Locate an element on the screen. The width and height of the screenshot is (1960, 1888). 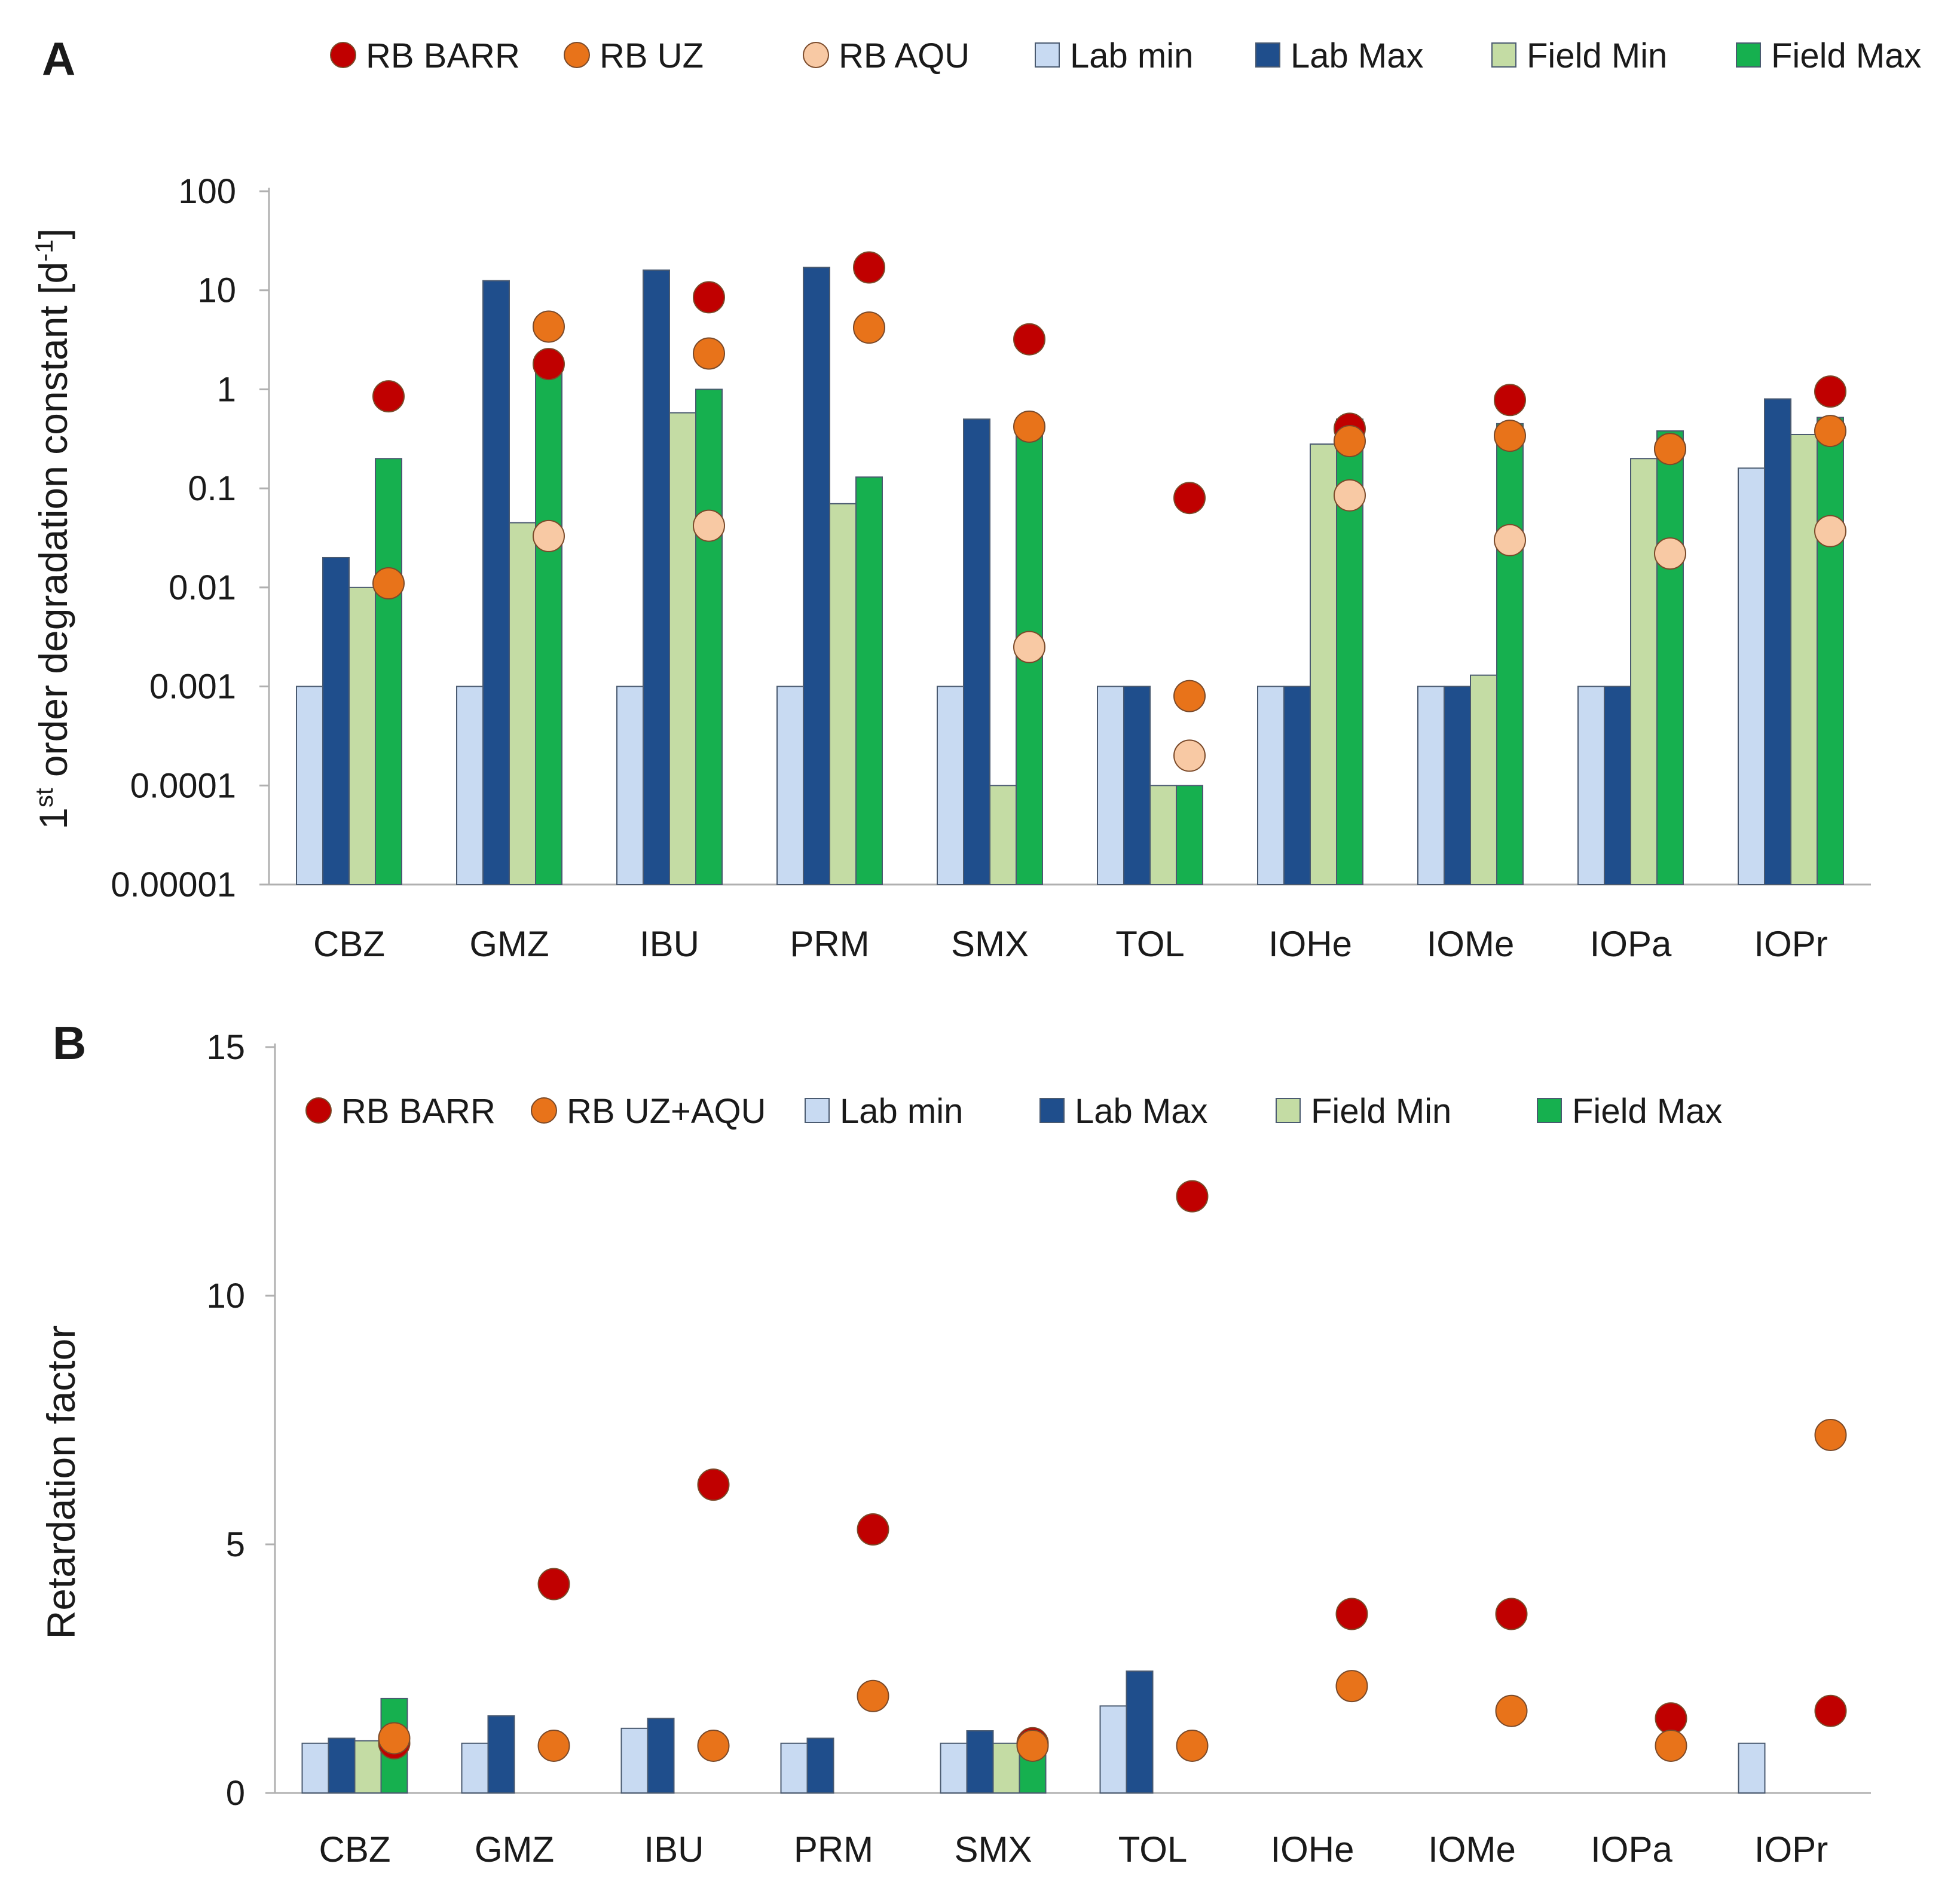
panel-b-label: B is located at coordinates (69, 1043).